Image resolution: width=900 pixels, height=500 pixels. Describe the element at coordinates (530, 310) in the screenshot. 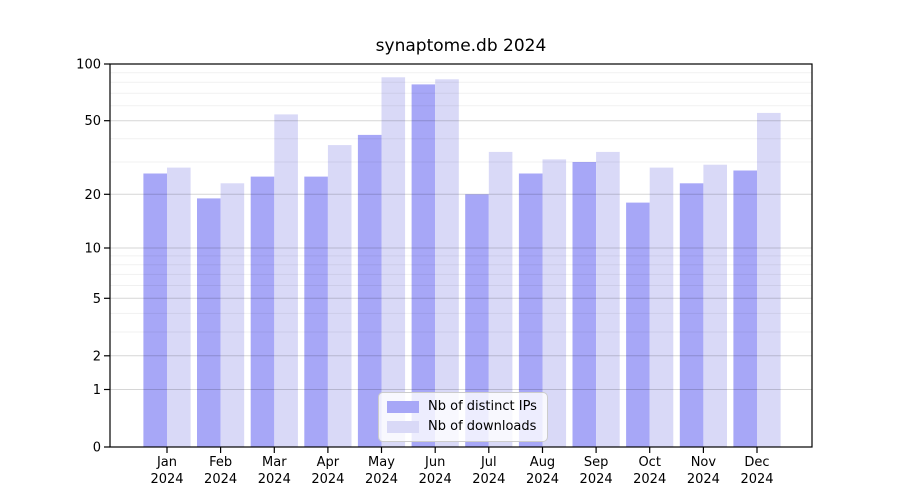

I see `bar-distinct-ips-aug` at that location.